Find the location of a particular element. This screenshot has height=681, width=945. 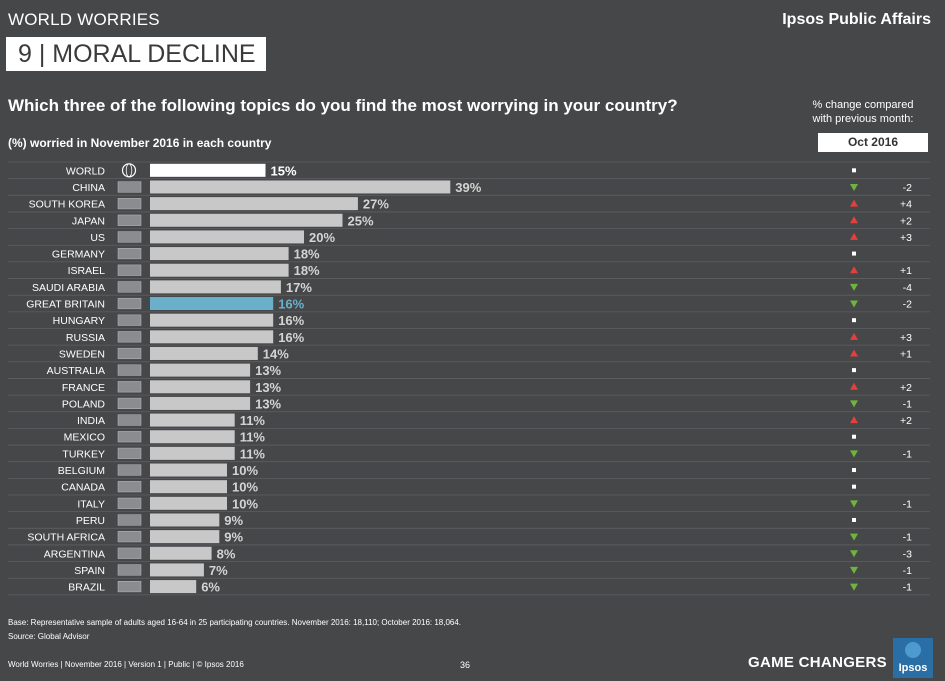

country-label: ARGENTINA is located at coordinates (74, 554).